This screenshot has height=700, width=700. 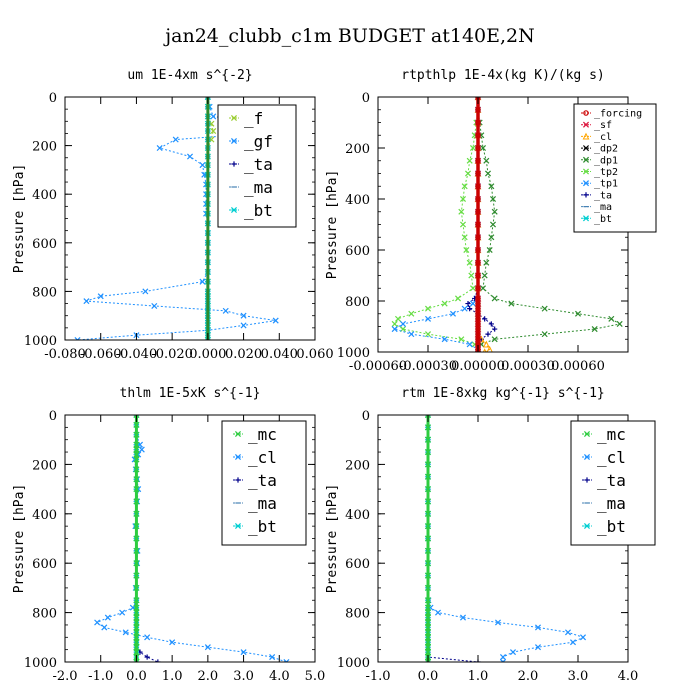 I want to click on legend-entry: _mc, so click(x=611, y=434).